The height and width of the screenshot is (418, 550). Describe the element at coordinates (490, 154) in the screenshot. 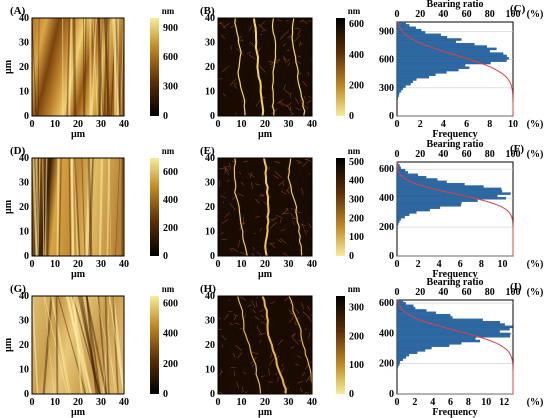

I see `top-tick-label: 80` at that location.